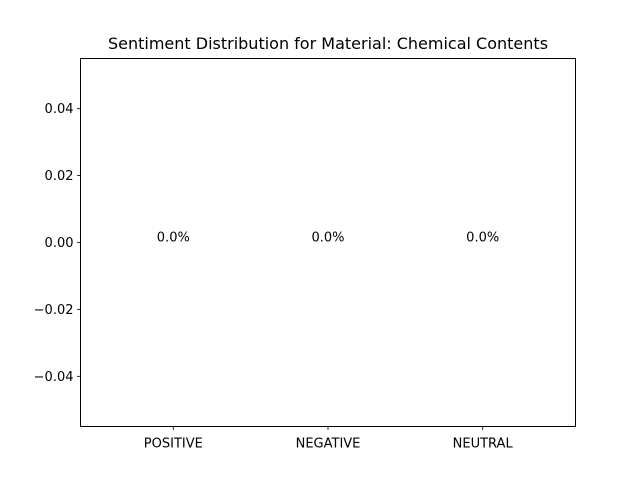  Describe the element at coordinates (59, 176) in the screenshot. I see `y-tick-label: 0.02` at that location.